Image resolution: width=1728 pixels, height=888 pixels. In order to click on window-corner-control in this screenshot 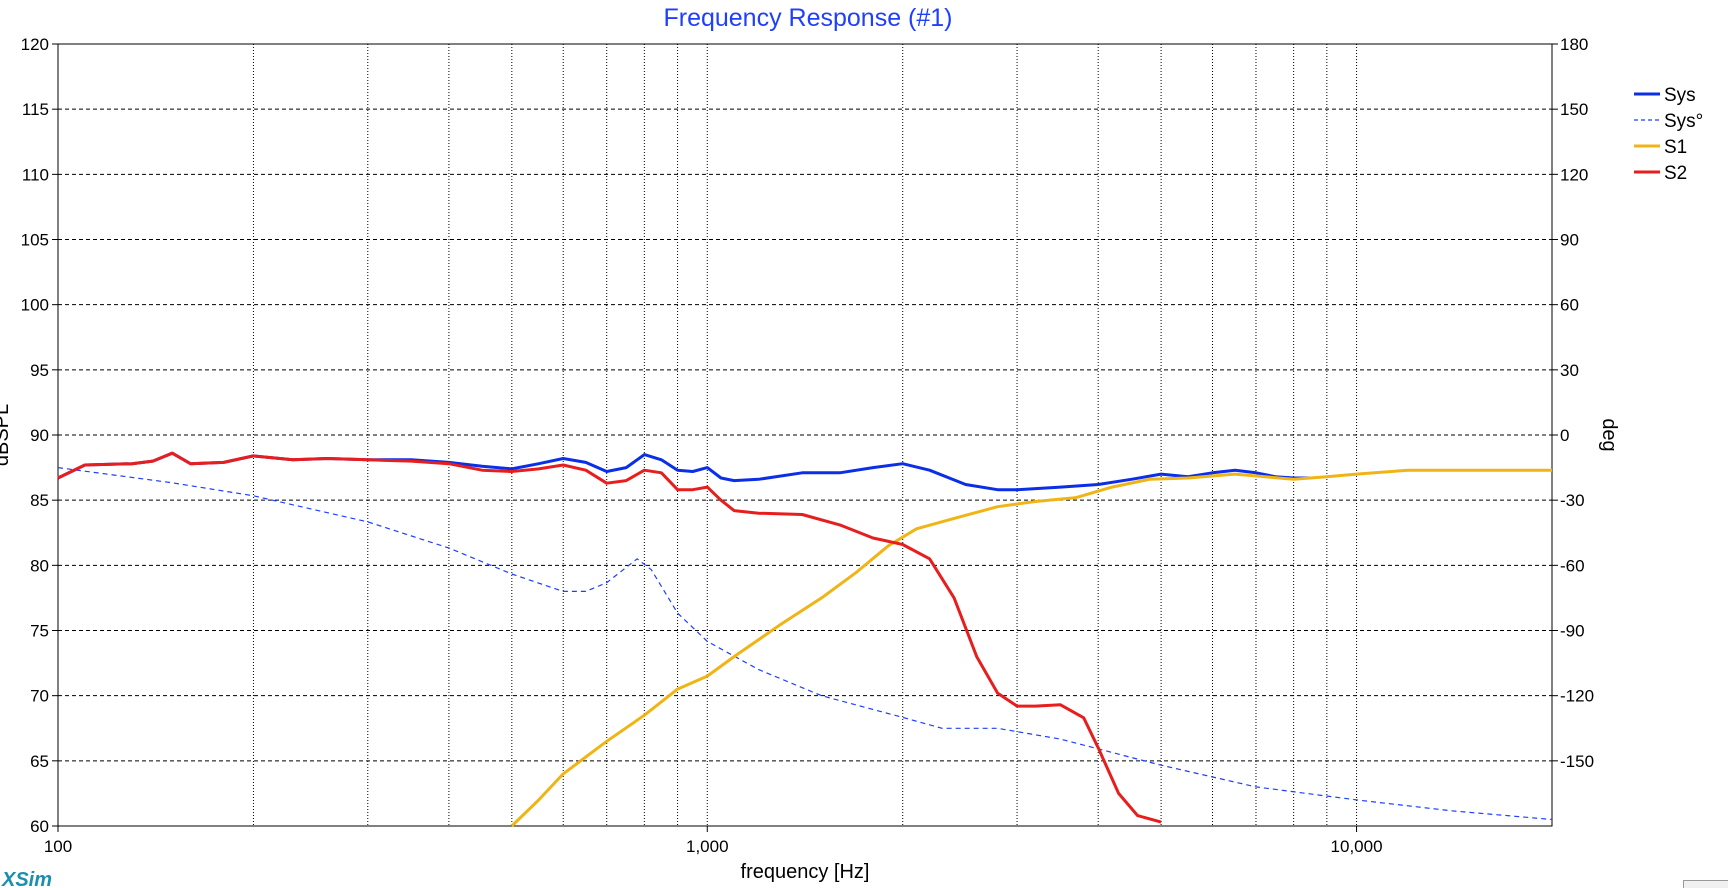, I will do `click(1705, 884)`.